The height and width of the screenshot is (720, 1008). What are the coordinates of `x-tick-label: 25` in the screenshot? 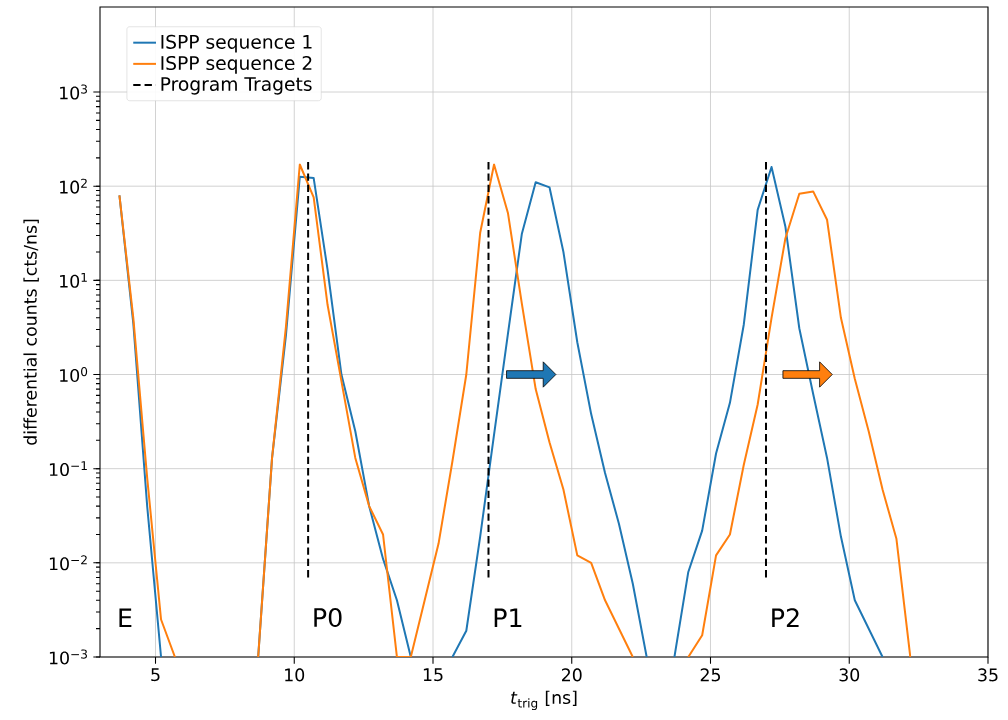 It's located at (710, 675).